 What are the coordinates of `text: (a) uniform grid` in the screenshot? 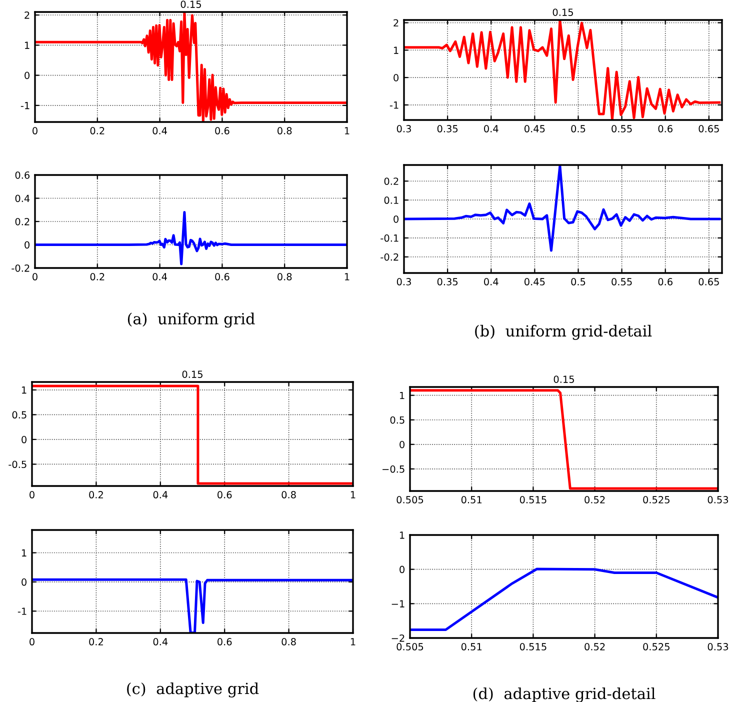 It's located at (191, 320).